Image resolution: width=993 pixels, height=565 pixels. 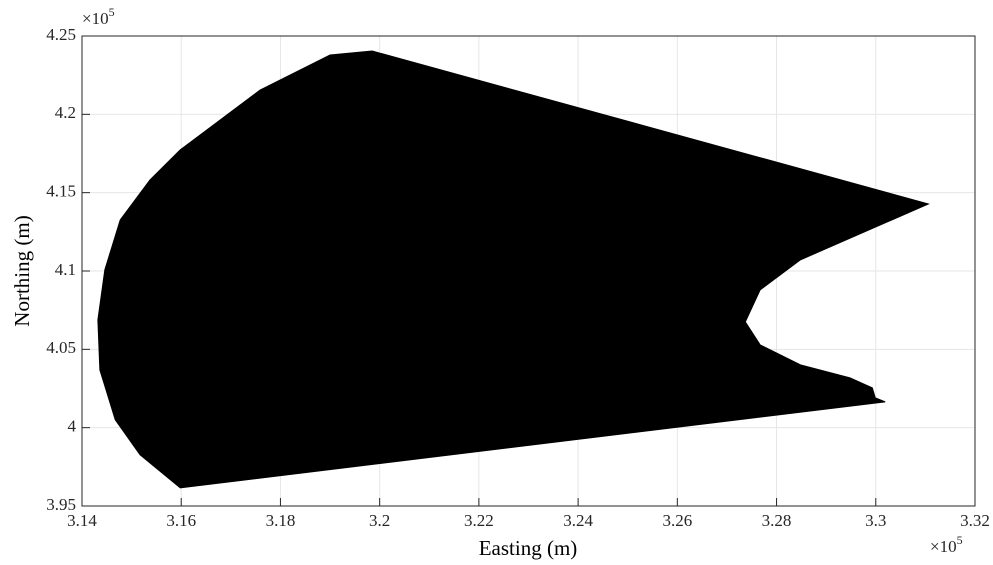 I want to click on x-tick-label: 3.16, so click(x=181, y=520).